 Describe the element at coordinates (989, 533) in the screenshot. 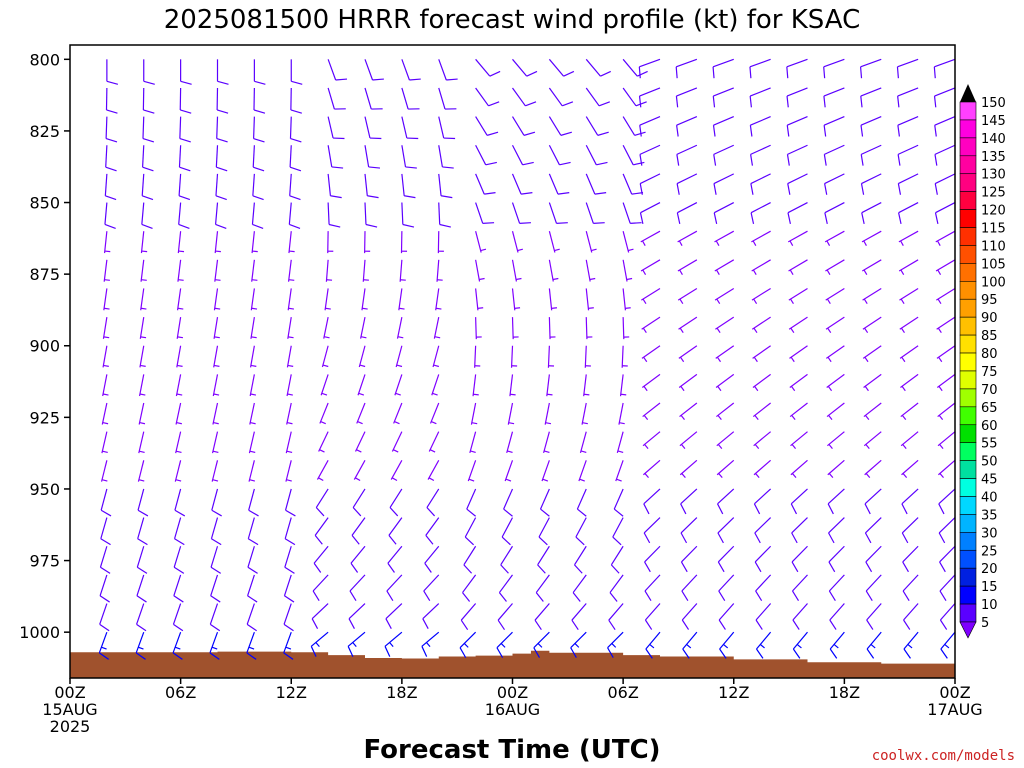

I see `colorbar-label: 30` at that location.